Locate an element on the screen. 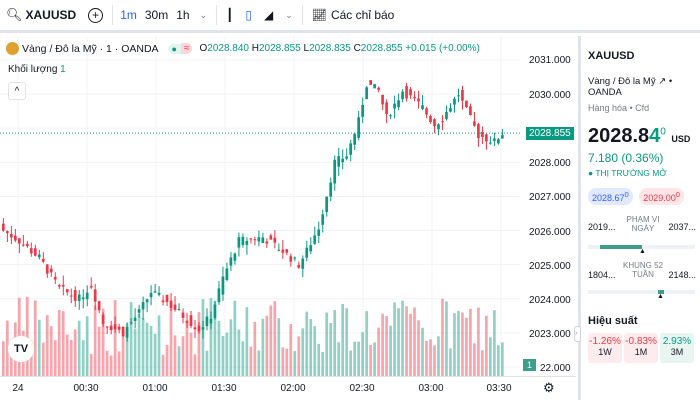 Image resolution: width=700 pixels, height=400 pixels. settings-gear-icon: ⚙ is located at coordinates (549, 387).